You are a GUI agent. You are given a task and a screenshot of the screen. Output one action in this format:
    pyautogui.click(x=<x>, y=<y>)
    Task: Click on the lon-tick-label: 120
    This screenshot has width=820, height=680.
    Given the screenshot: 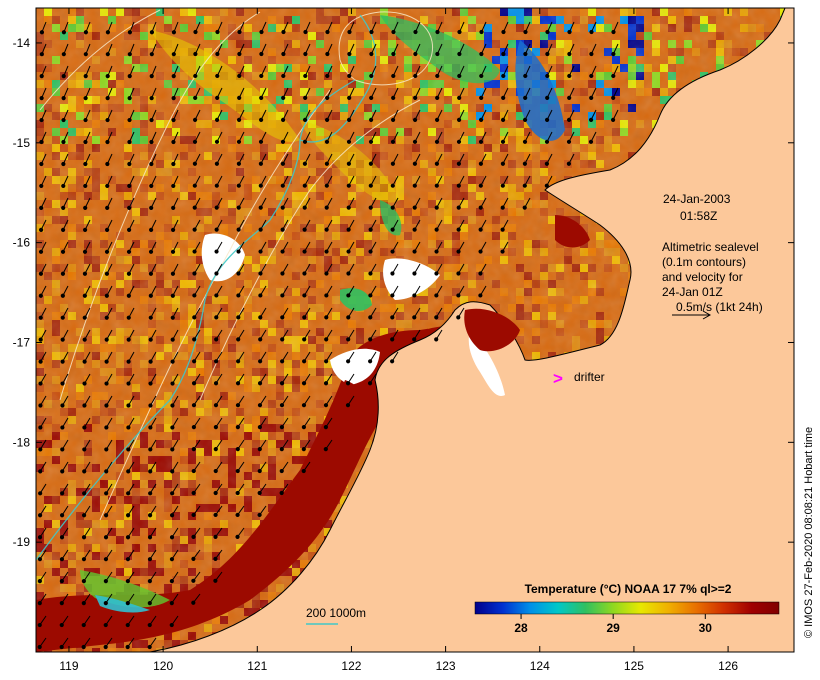 What is the action you would take?
    pyautogui.click(x=163, y=666)
    